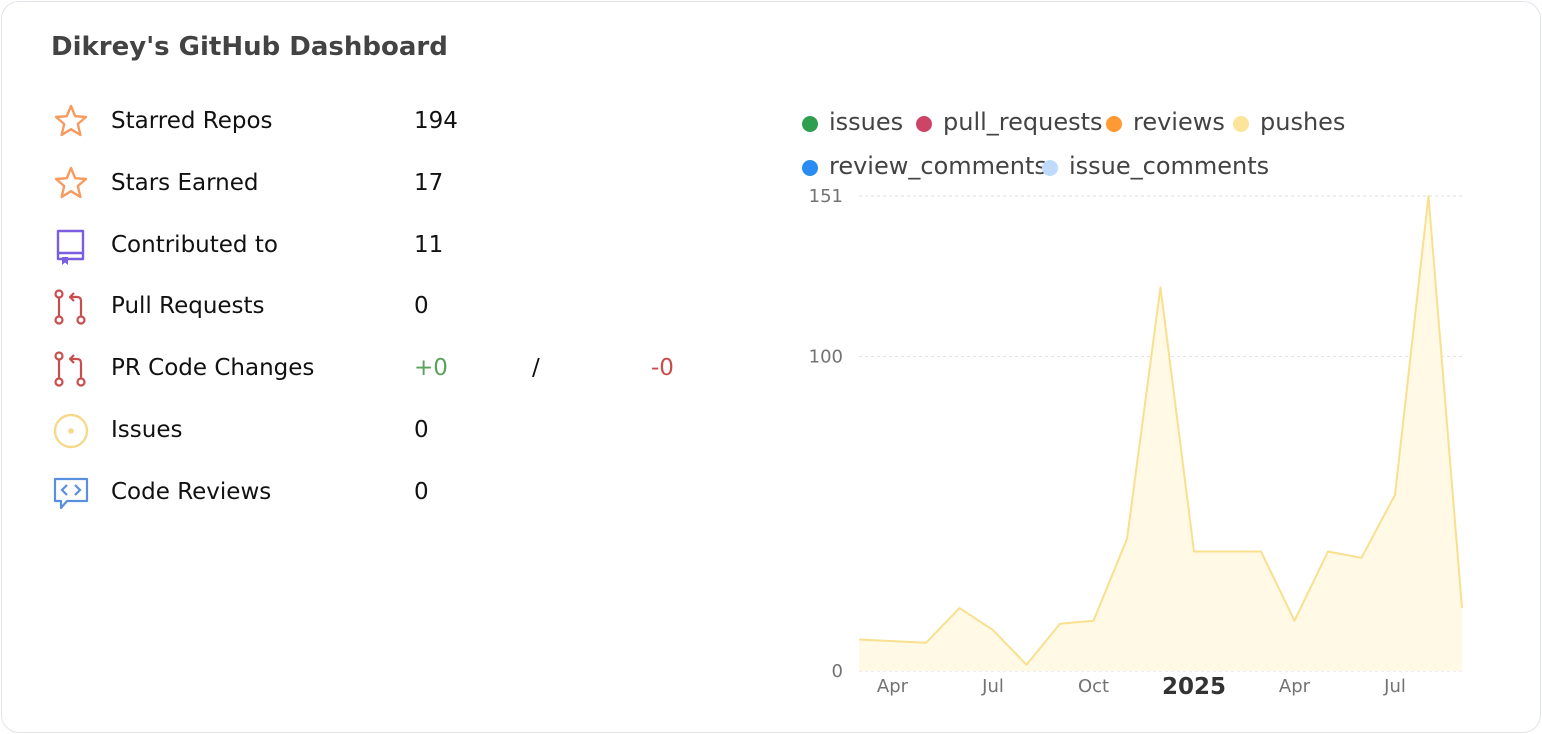  I want to click on deletions-value: -0, so click(662, 368).